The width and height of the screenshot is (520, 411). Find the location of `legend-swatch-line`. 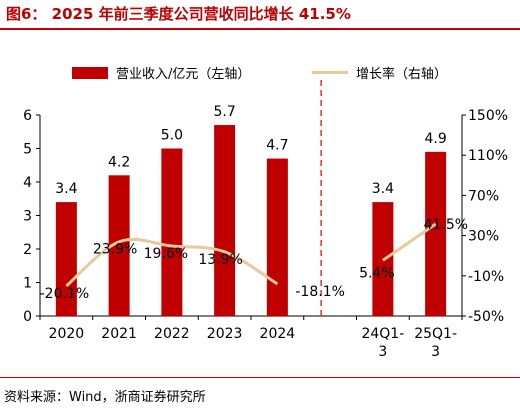

legend-swatch-line is located at coordinates (330, 72).